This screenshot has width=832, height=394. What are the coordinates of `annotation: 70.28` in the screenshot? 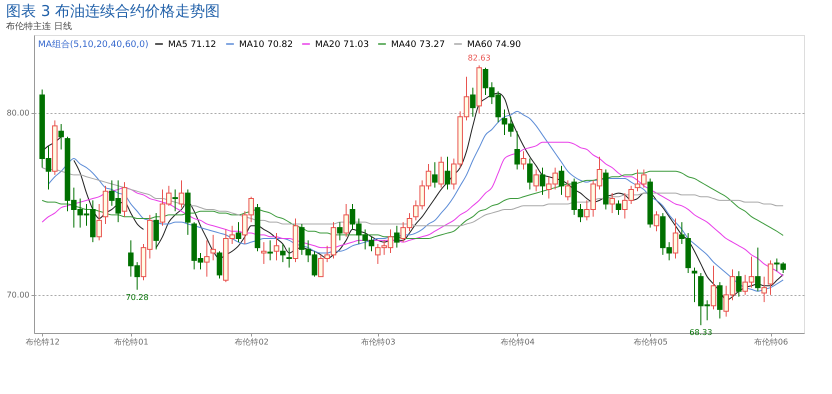 It's located at (137, 297).